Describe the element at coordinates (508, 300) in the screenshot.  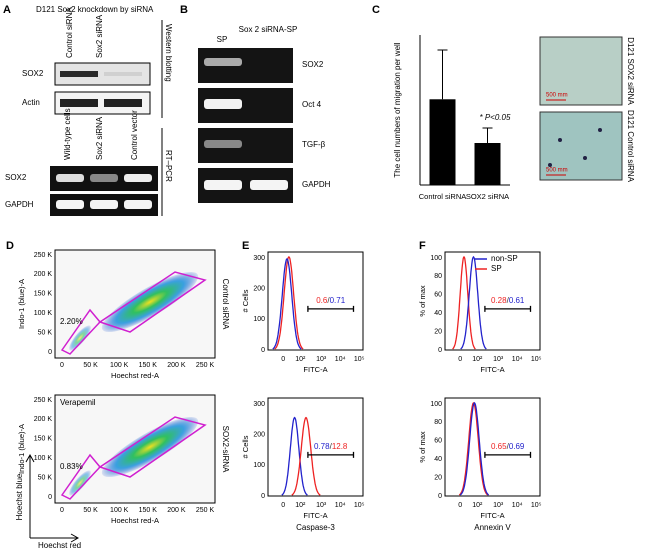
I see `gate-percent: 0.28/0.61` at that location.